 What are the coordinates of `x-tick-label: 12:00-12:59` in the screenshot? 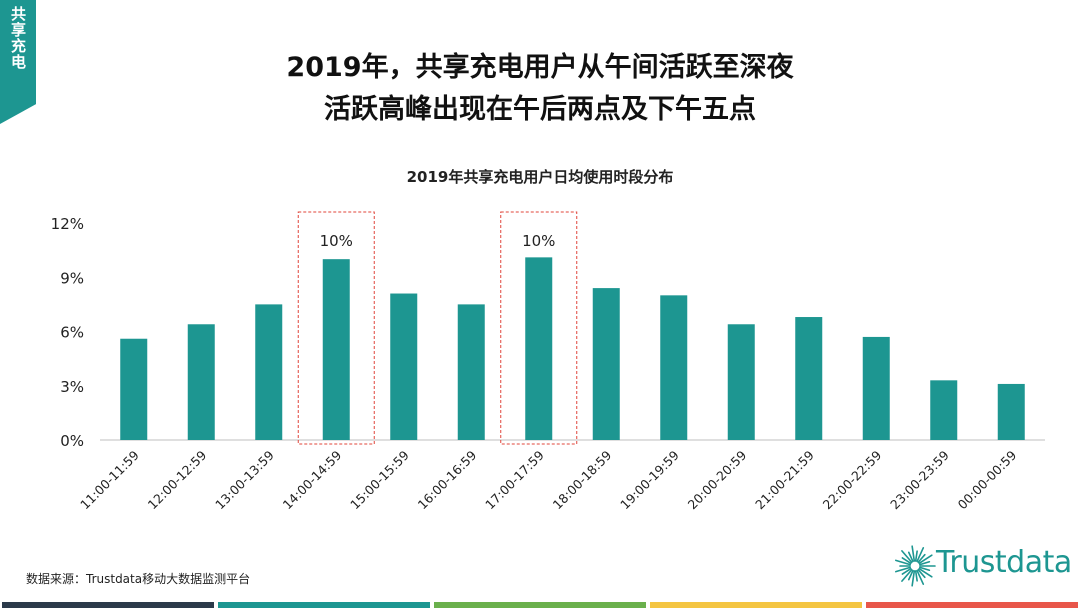 It's located at (177, 479).